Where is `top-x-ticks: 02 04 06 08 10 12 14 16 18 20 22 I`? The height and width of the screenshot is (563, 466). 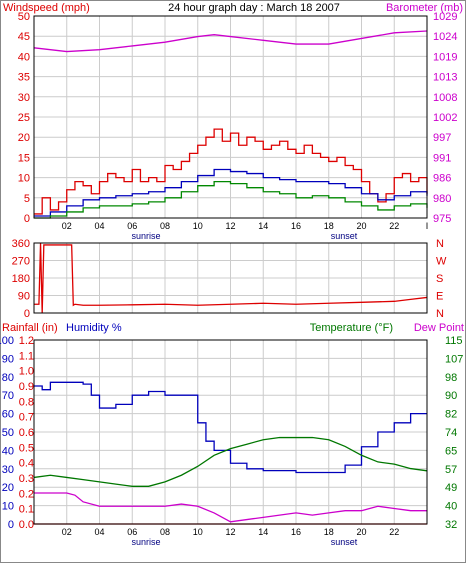
top-x-ticks: 02 04 06 08 10 12 14 16 18 20 22 I is located at coordinates (245, 226).